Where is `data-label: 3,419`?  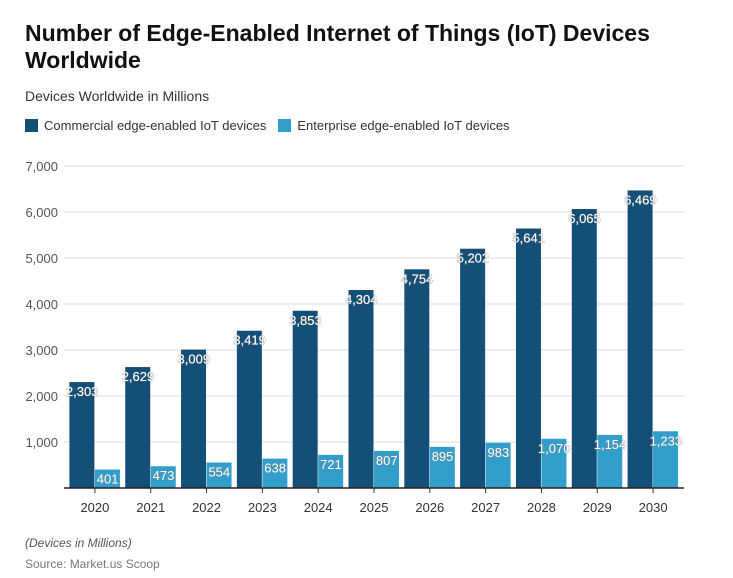
data-label: 3,419 is located at coordinates (249, 340).